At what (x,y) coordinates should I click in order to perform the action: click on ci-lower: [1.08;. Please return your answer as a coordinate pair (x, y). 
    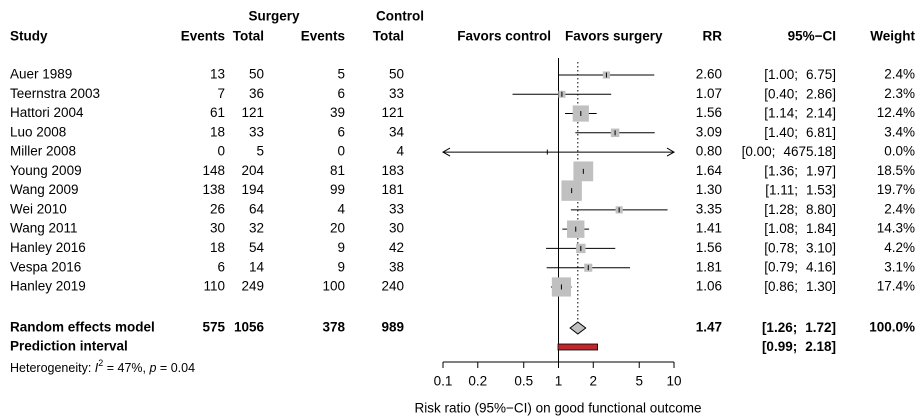
    Looking at the image, I should click on (781, 228).